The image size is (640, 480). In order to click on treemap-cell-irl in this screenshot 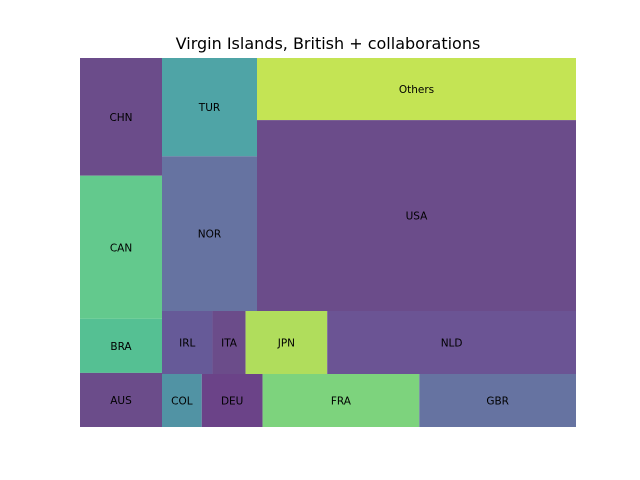, I will do `click(187, 342)`.